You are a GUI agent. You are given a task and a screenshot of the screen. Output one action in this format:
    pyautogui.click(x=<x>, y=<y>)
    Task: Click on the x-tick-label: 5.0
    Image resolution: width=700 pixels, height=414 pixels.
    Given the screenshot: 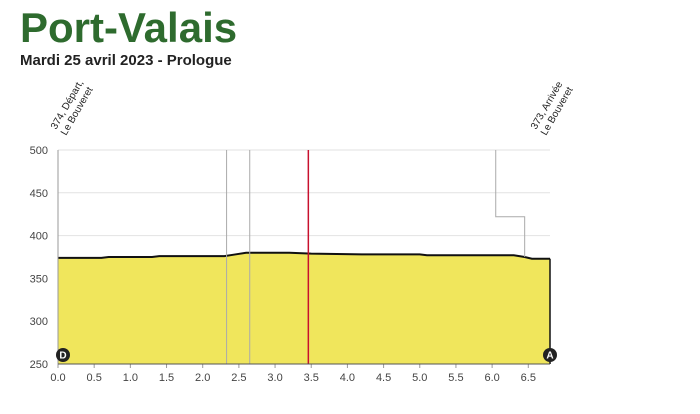 What is the action you would take?
    pyautogui.click(x=419, y=378)
    